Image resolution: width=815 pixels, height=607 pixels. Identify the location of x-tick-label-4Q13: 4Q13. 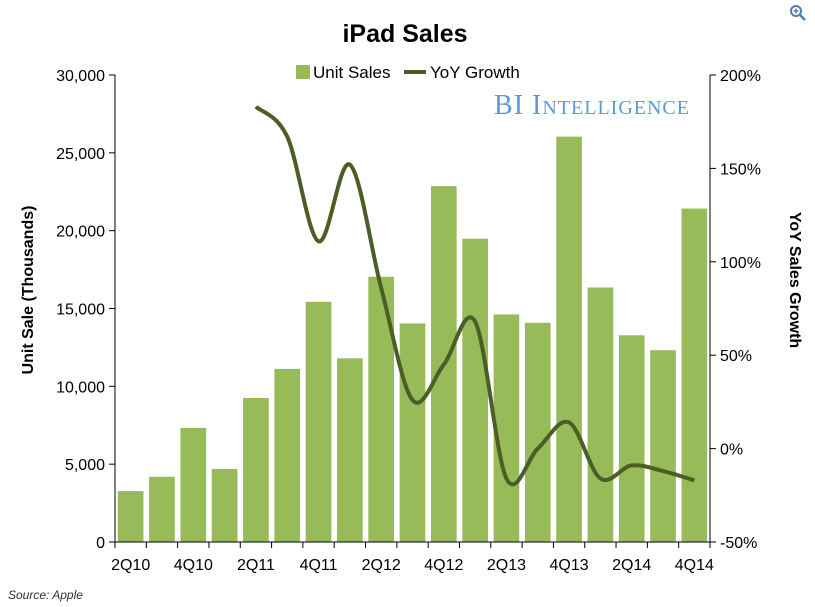
(569, 565).